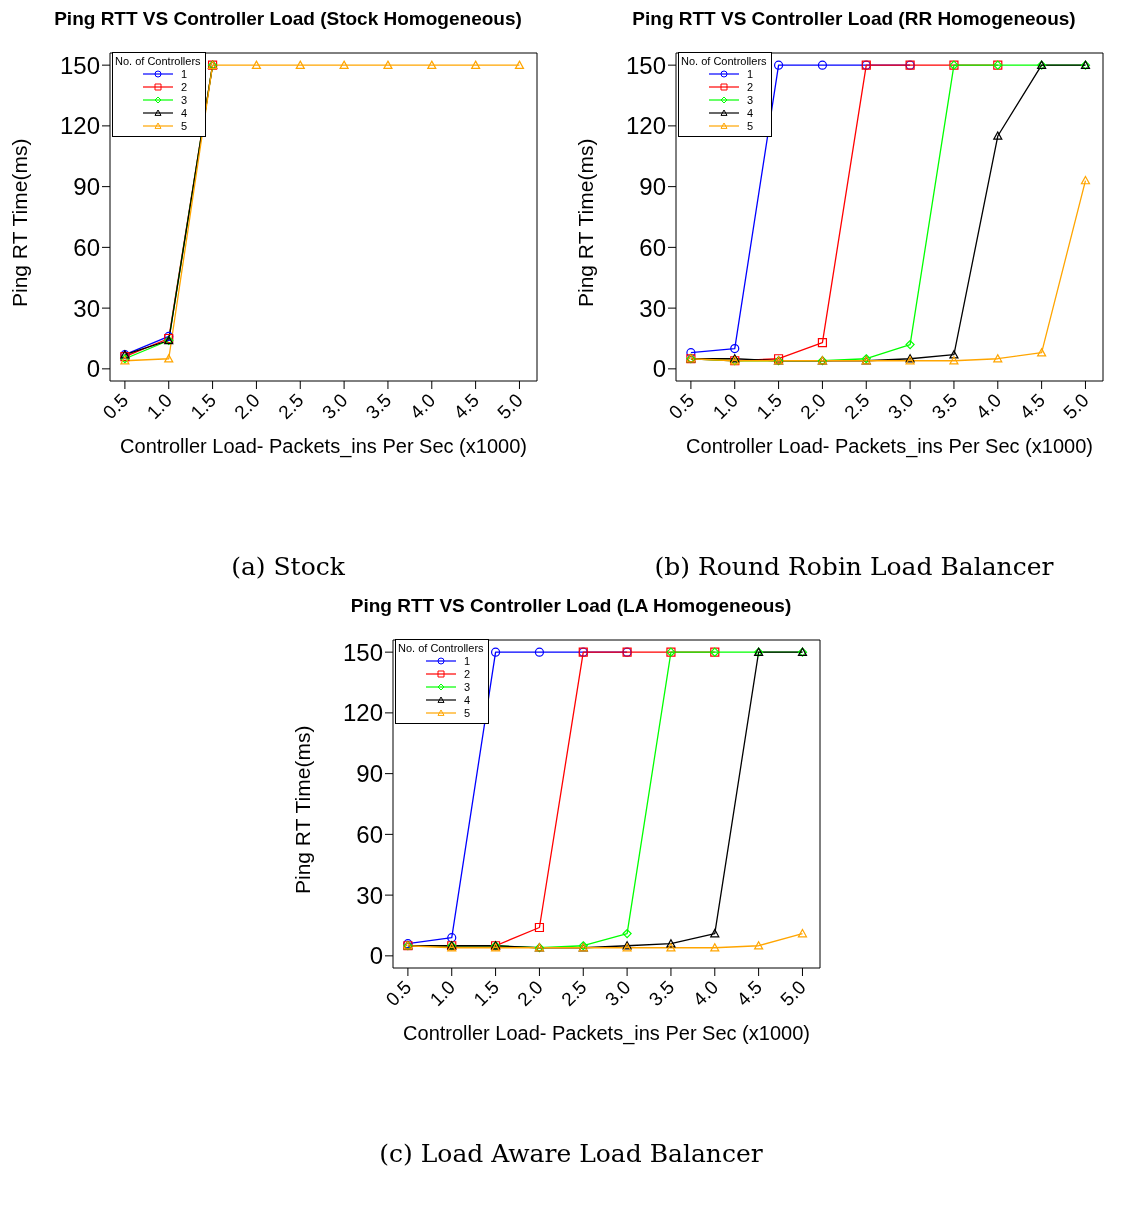 The width and height of the screenshot is (1142, 1221). I want to click on chart-title: Ping RTT VS Controller Load (RR Homogeneous), so click(854, 19).